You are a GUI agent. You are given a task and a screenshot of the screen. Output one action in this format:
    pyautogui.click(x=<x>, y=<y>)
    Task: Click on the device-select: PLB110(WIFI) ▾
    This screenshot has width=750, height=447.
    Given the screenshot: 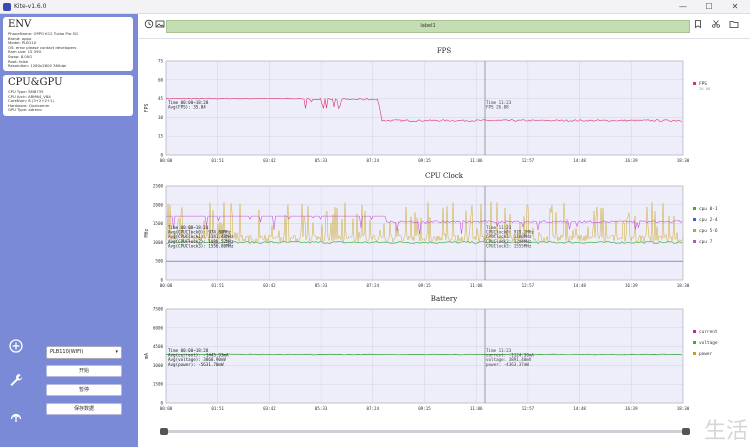 What is the action you would take?
    pyautogui.click(x=84, y=352)
    